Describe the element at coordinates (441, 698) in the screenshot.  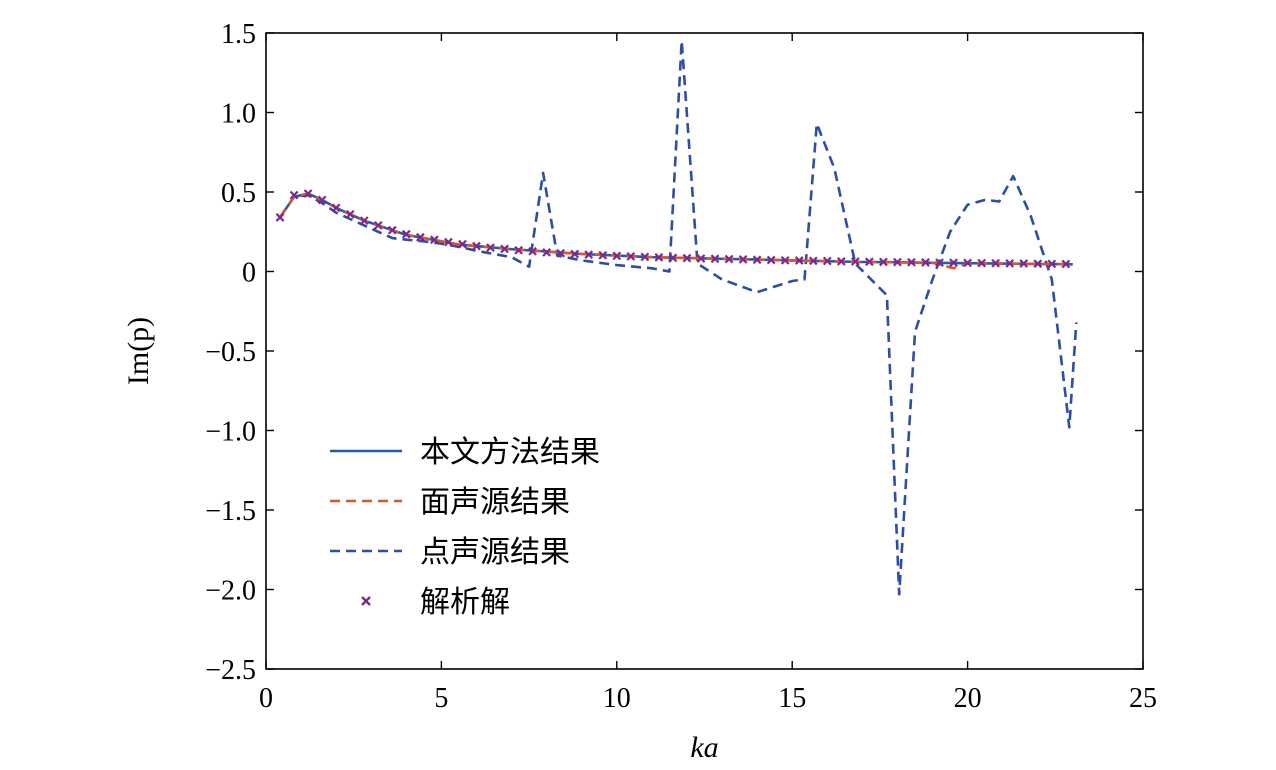
I see `x-tick-label: 5` at that location.